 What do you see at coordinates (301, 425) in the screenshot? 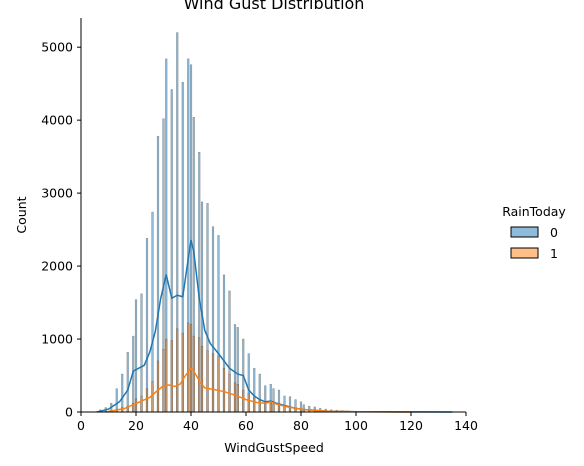
I see `x-tick-label: 80` at bounding box center [301, 425].